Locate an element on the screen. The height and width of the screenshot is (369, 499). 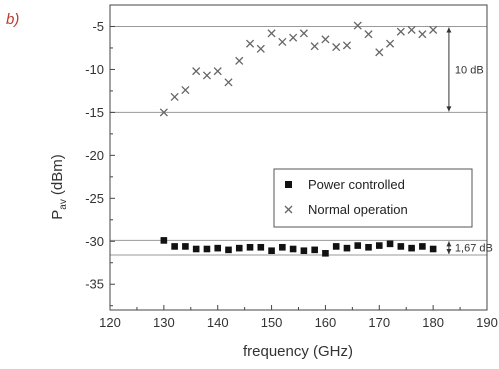
legend: Power controlled Normal operation is located at coordinates (373, 198).